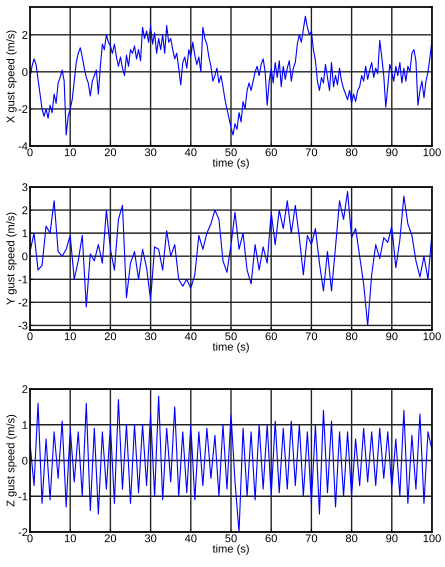 The height and width of the screenshot is (567, 445). Describe the element at coordinates (25, 187) in the screenshot. I see `y-tick-label: 3` at that location.